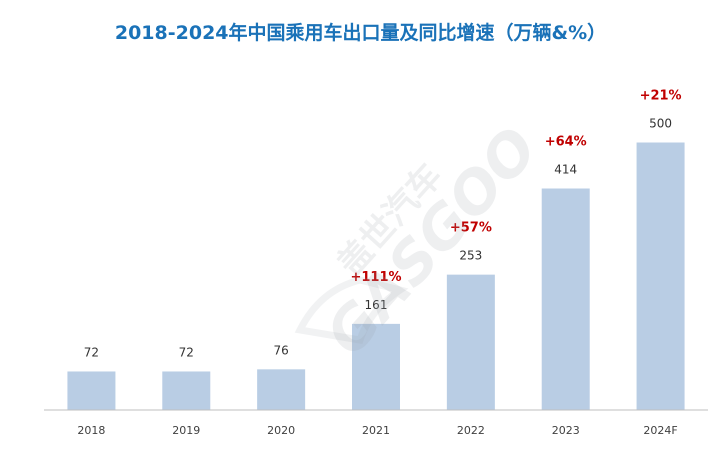 The width and height of the screenshot is (721, 451). I want to click on bar-2022, so click(470, 342).